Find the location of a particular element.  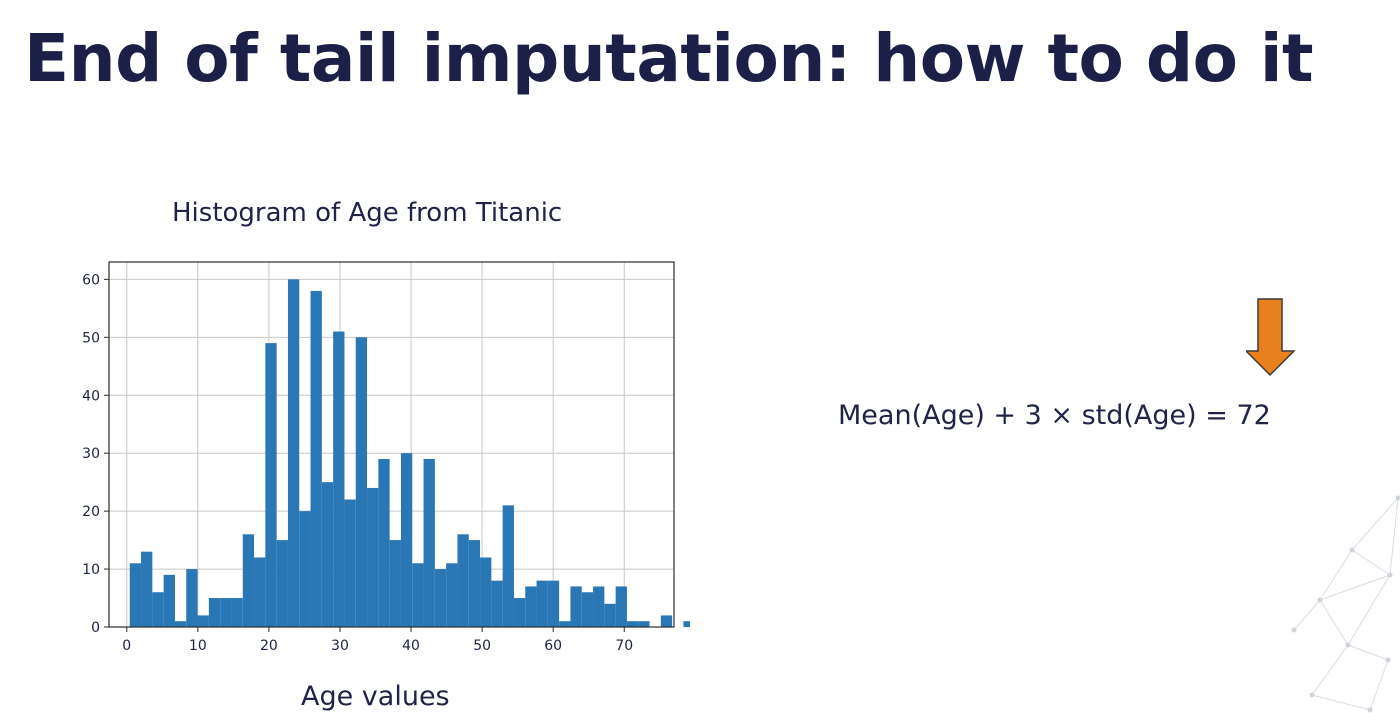

x-tick-label: 60 is located at coordinates (553, 646).